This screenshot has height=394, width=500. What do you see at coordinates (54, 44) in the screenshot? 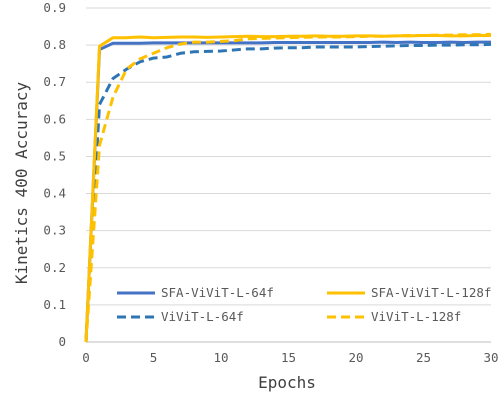
I see `y-tick-label: 0.8` at bounding box center [54, 44].